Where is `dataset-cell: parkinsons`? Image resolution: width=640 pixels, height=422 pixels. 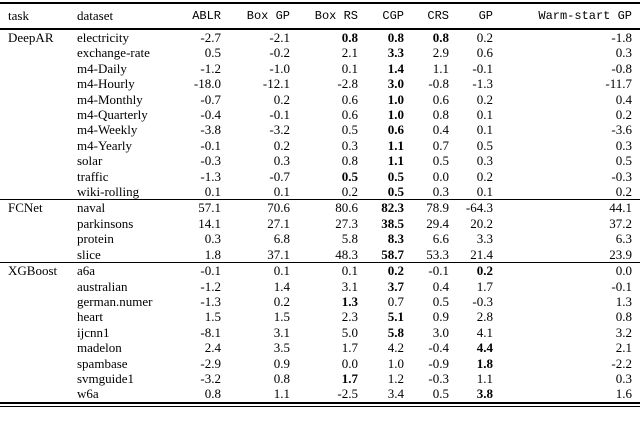
dataset-cell: parkinsons is located at coordinates (105, 223).